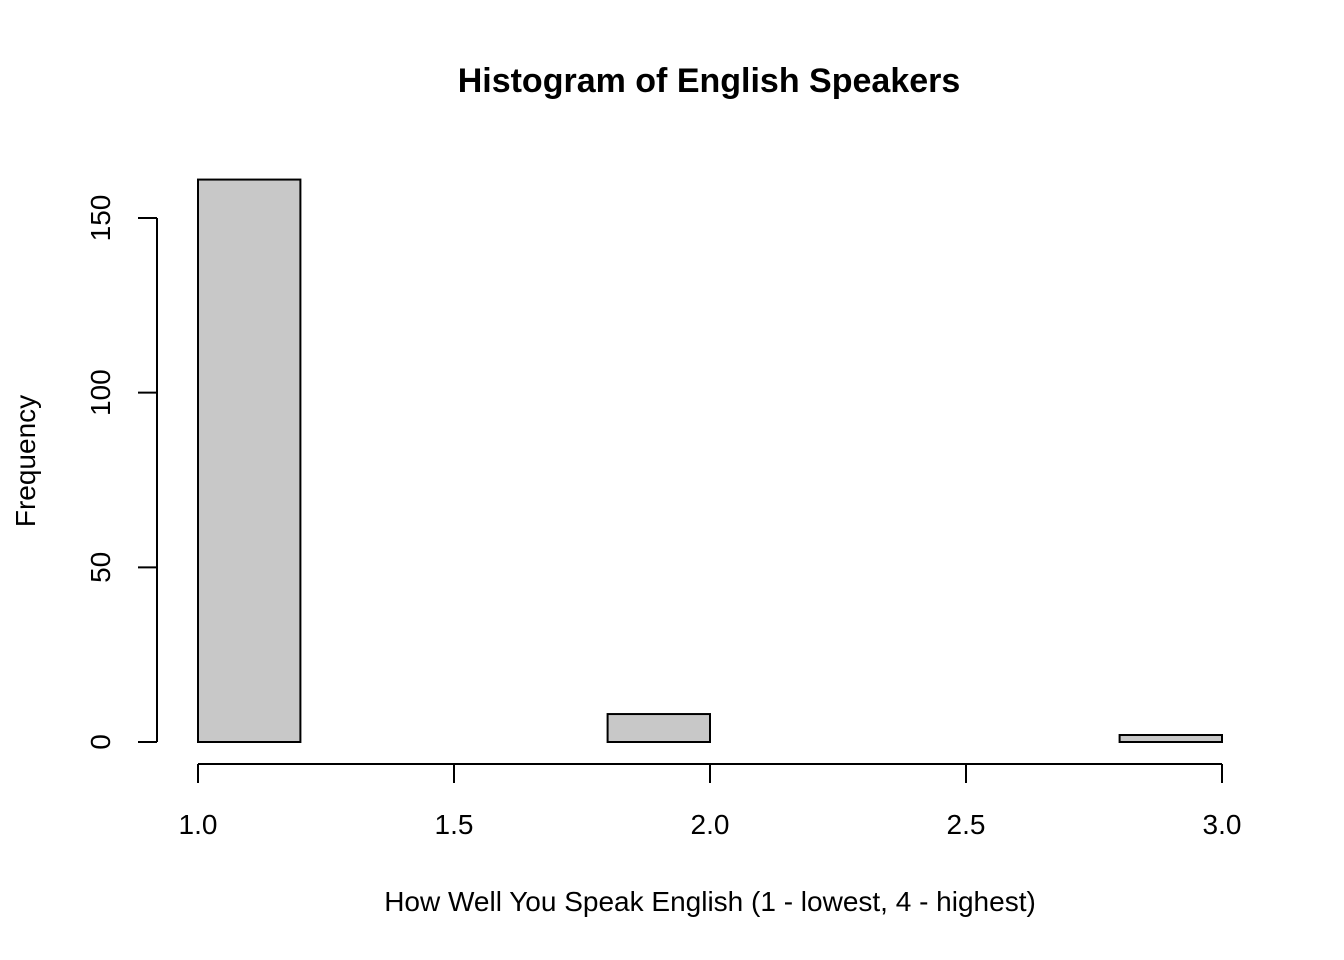 This screenshot has height=960, width=1344. Describe the element at coordinates (100, 218) in the screenshot. I see `y-tick-label: 150` at that location.